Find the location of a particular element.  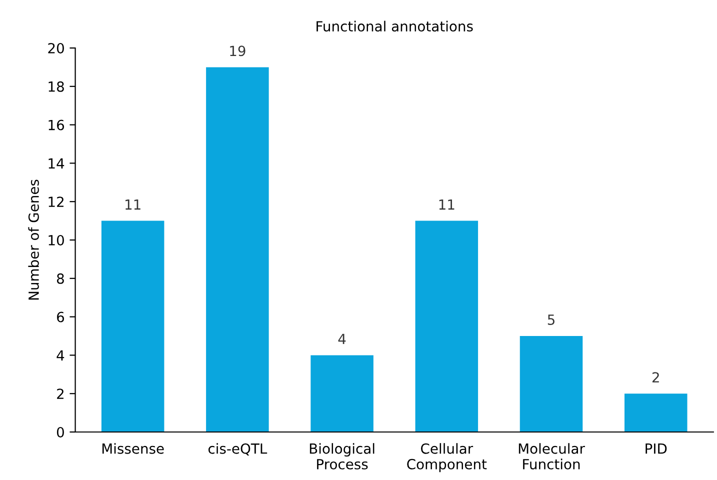

x-tick-label: Cellular Component is located at coordinates (447, 457).